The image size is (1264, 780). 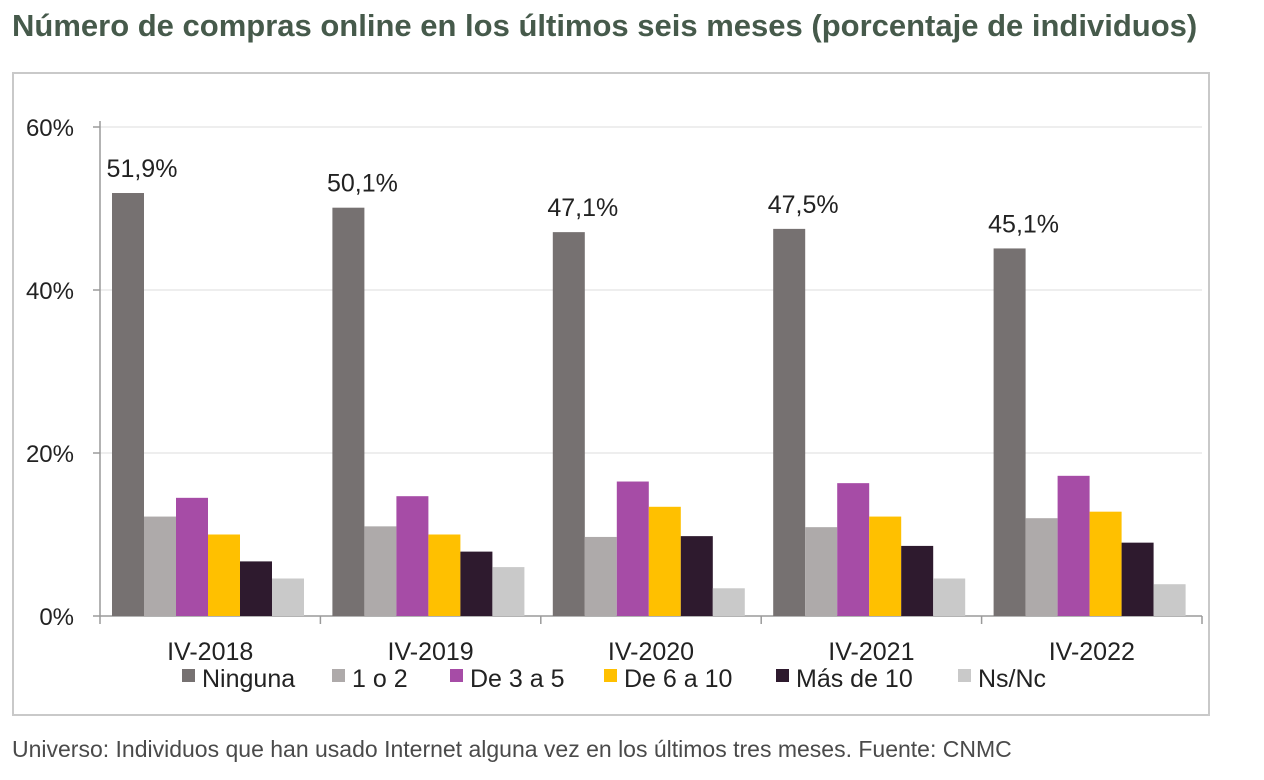 What do you see at coordinates (1092, 652) in the screenshot?
I see `x-tick-label: IV-2022` at bounding box center [1092, 652].